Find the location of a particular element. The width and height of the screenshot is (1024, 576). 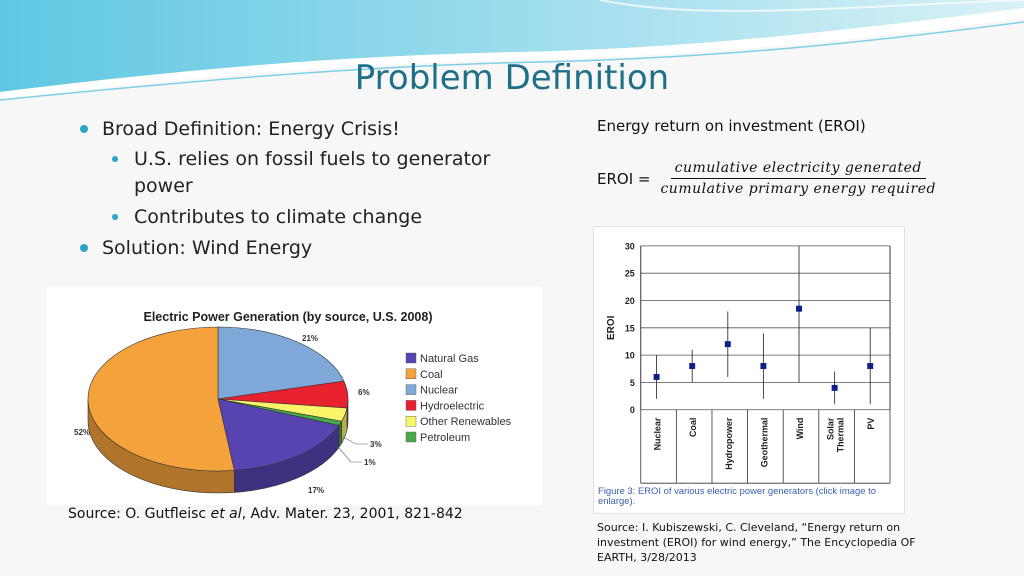

bullet-item: Solution: Wind Energy is located at coordinates (308, 248).